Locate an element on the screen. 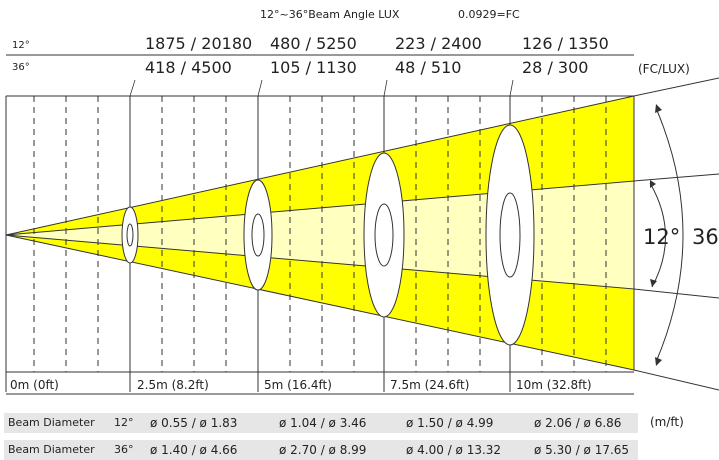  inner-angle-arc is located at coordinates (657, 235).